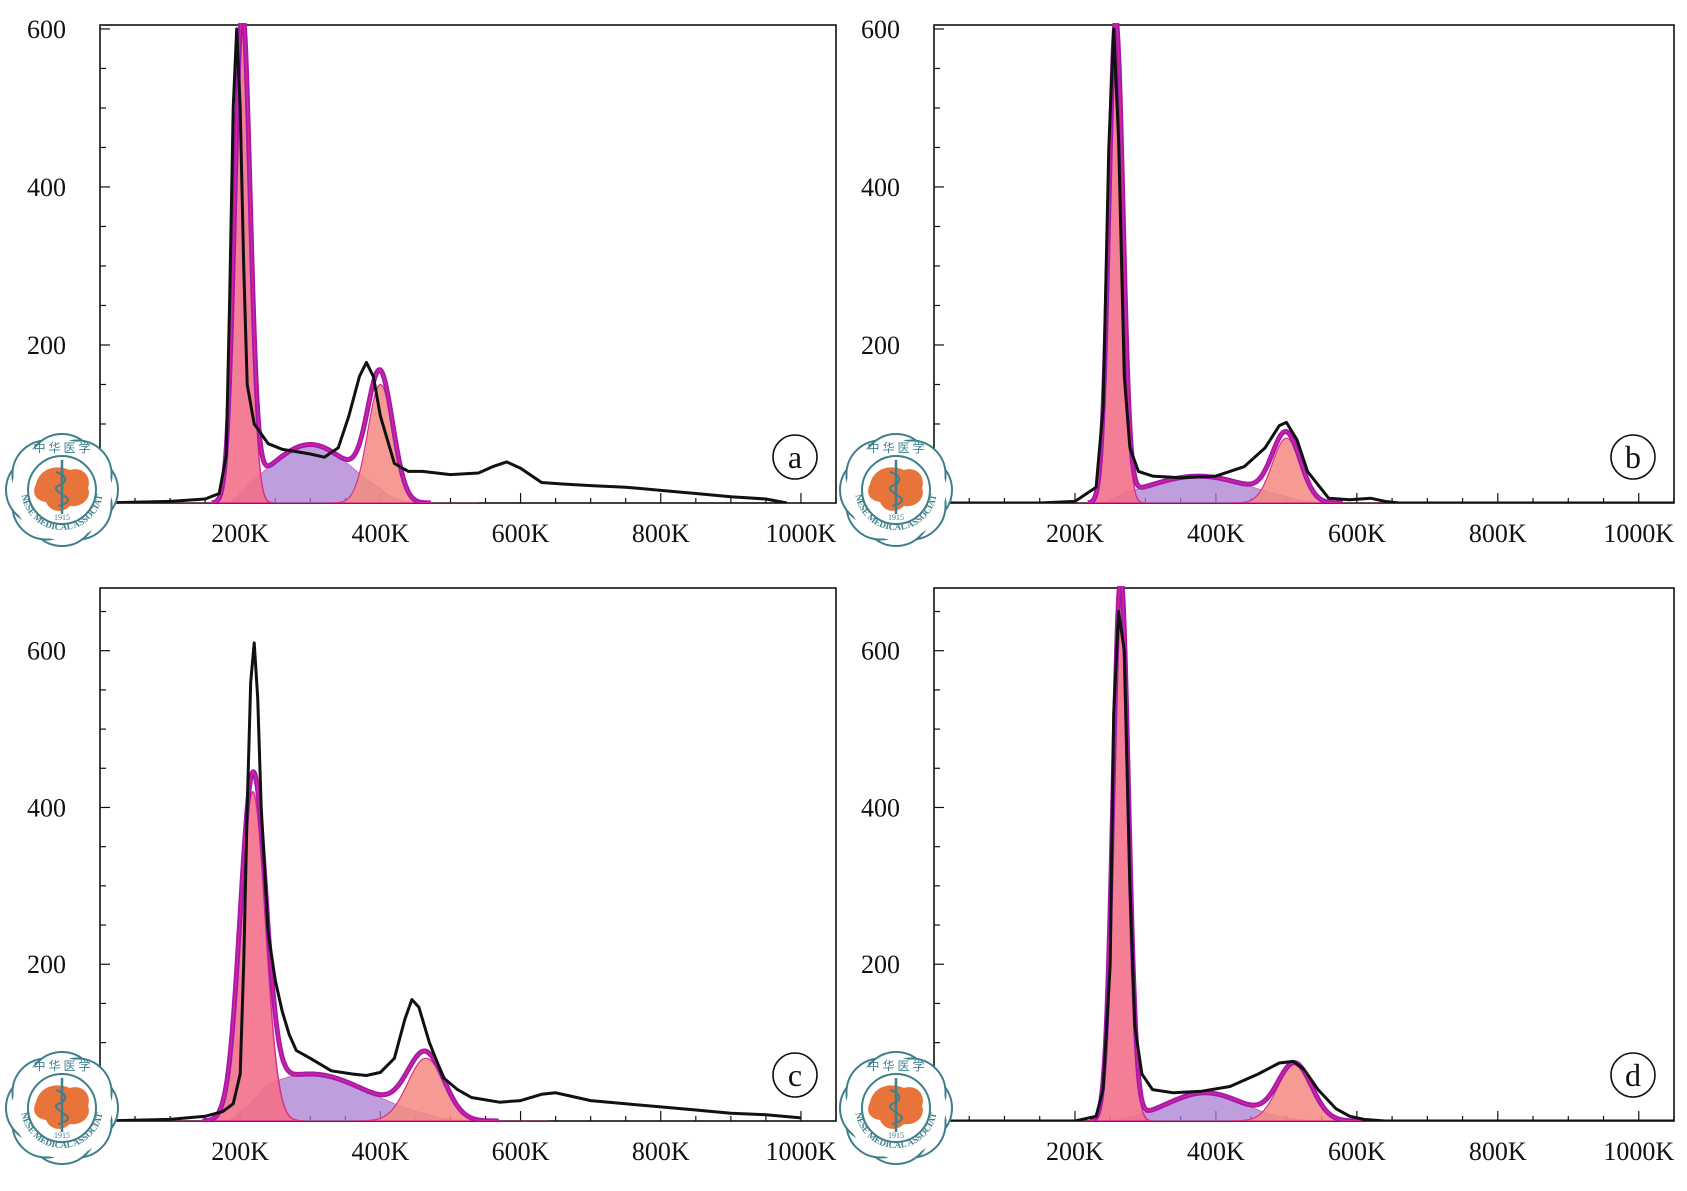 This screenshot has width=1687, height=1191. I want to click on panel-label: d, so click(1633, 1075).